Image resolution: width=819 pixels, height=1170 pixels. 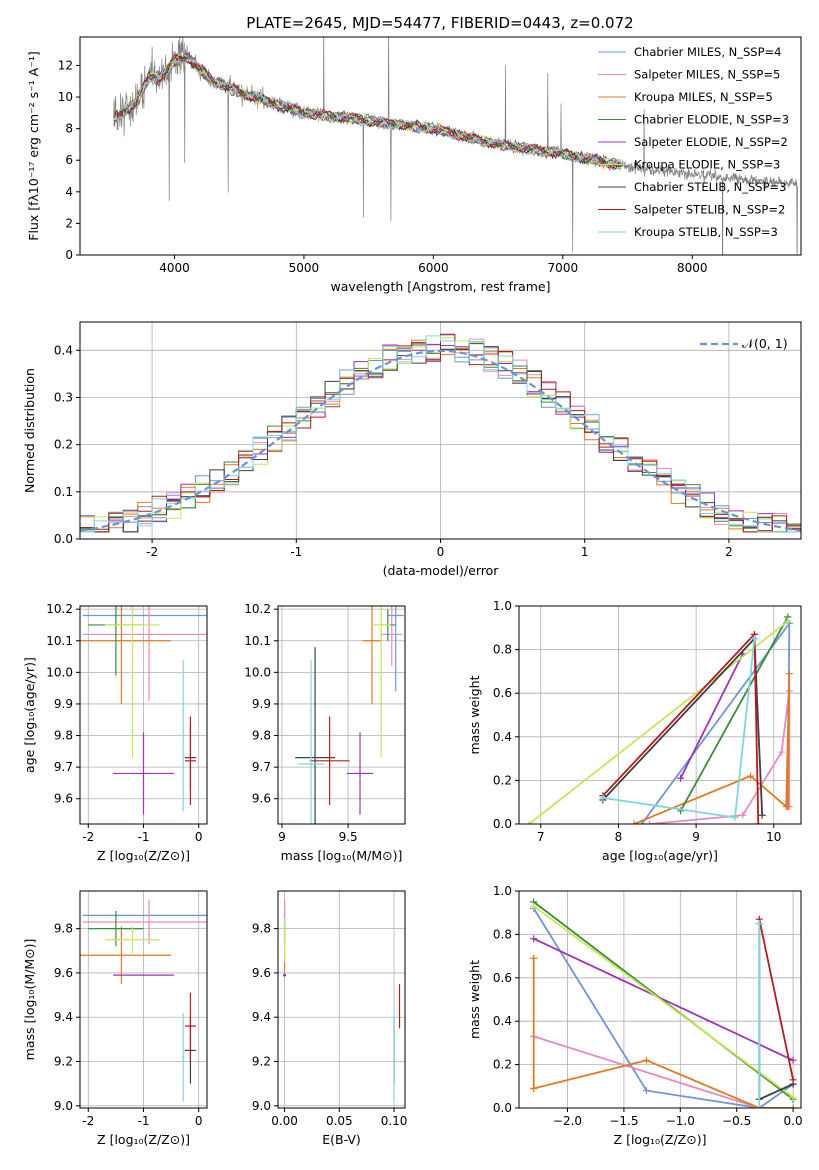 What do you see at coordinates (793, 1121) in the screenshot?
I see `x-tick-label: 0.0` at bounding box center [793, 1121].